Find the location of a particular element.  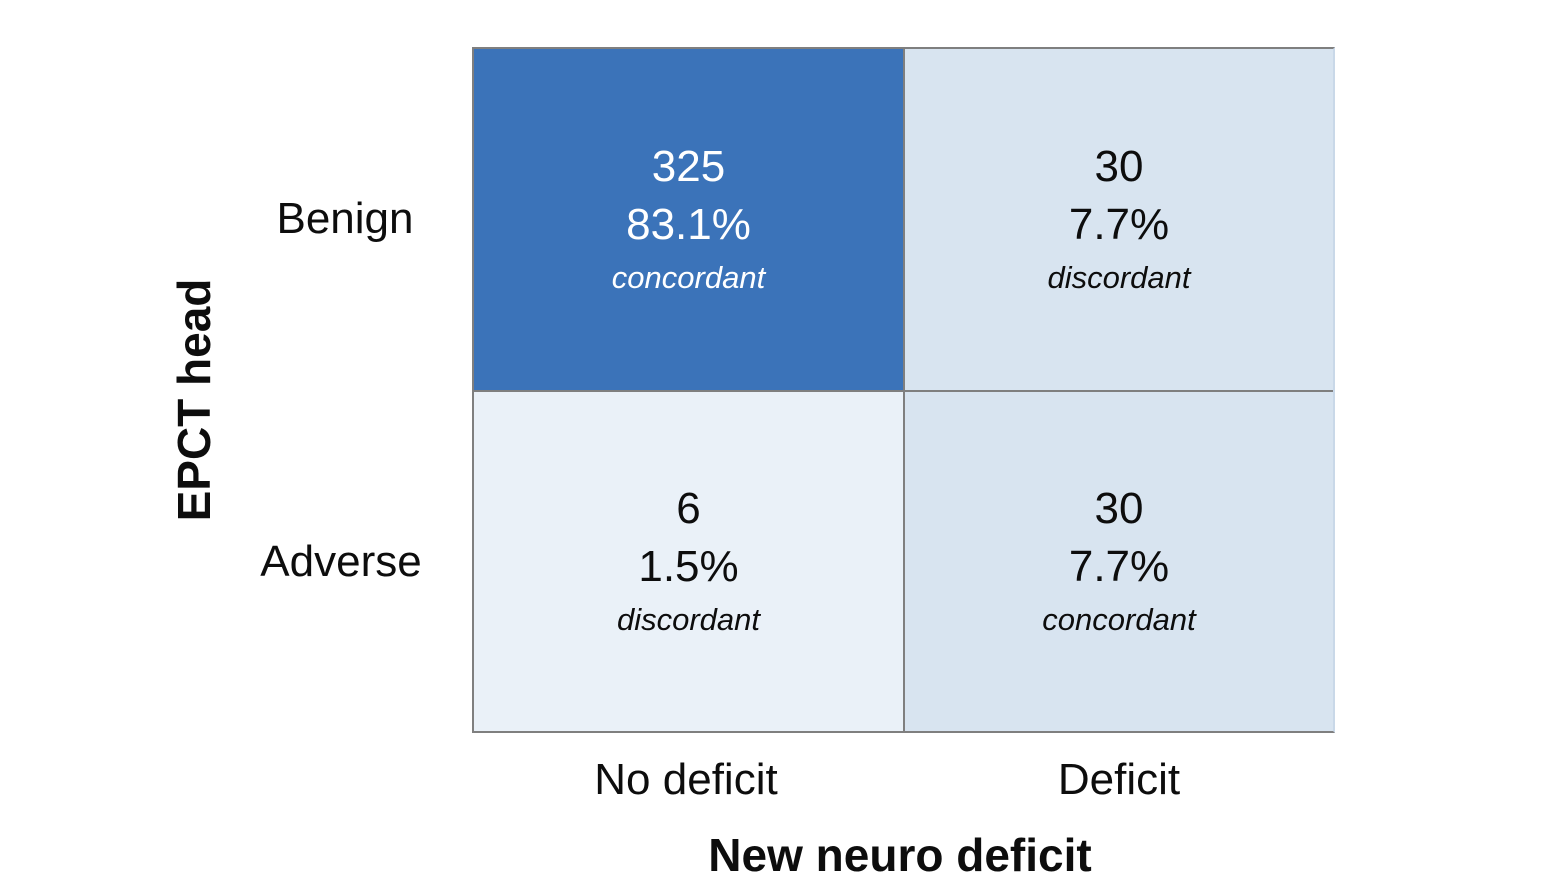

row-label-adverse: Adverse is located at coordinates (341, 561).